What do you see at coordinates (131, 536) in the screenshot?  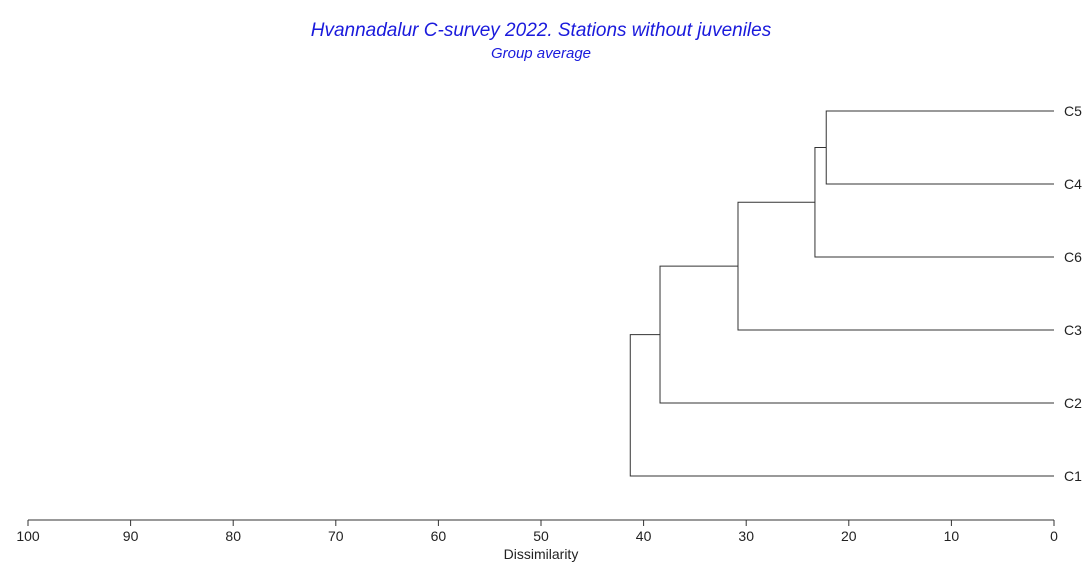 I see `x-tick-label-90: 90` at bounding box center [131, 536].